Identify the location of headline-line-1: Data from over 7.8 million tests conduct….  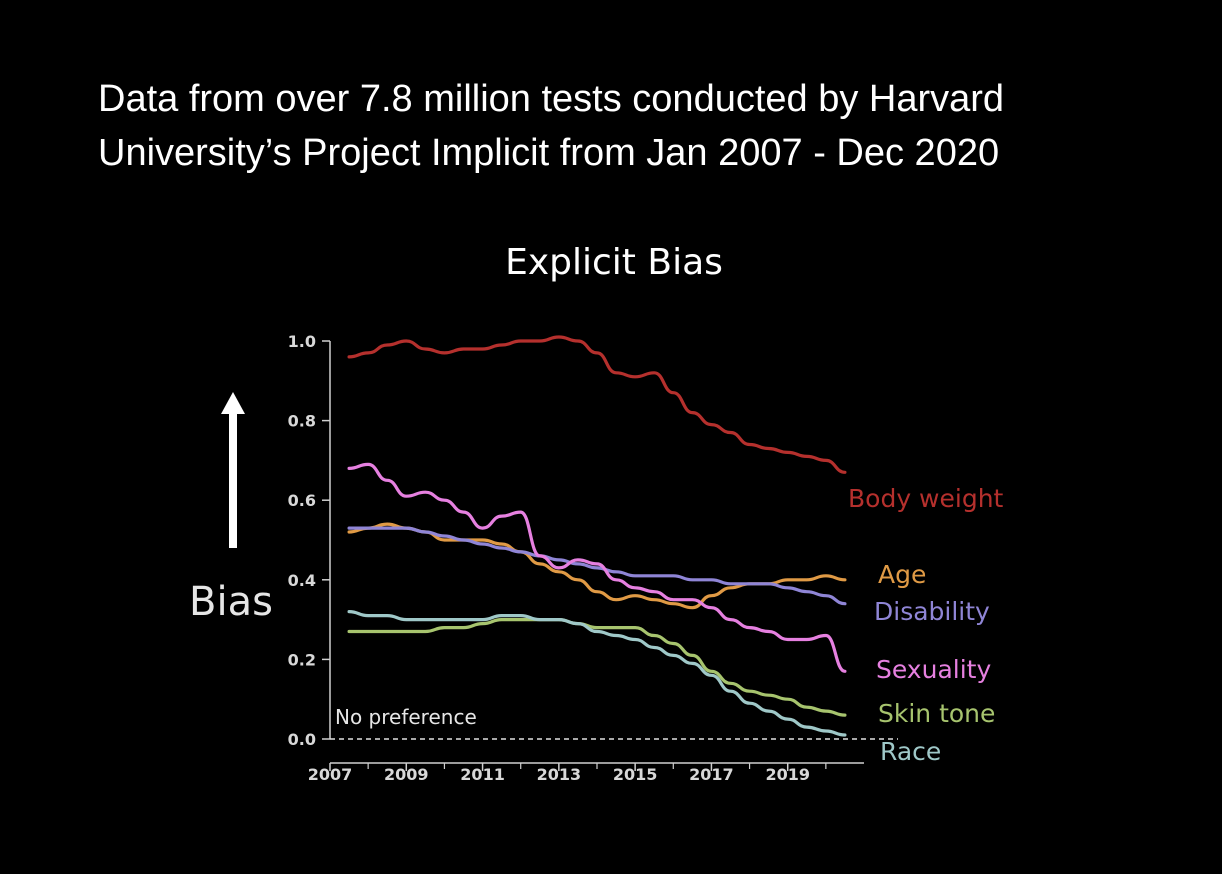
(551, 99).